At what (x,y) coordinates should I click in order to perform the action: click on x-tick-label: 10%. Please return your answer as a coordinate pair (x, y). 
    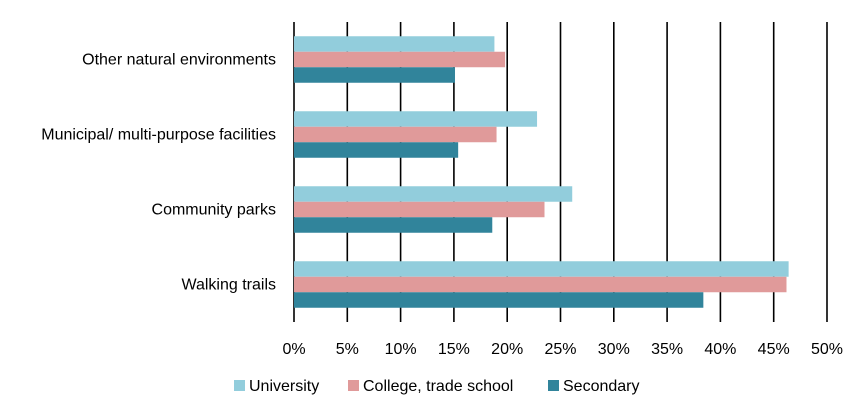
    Looking at the image, I should click on (401, 349).